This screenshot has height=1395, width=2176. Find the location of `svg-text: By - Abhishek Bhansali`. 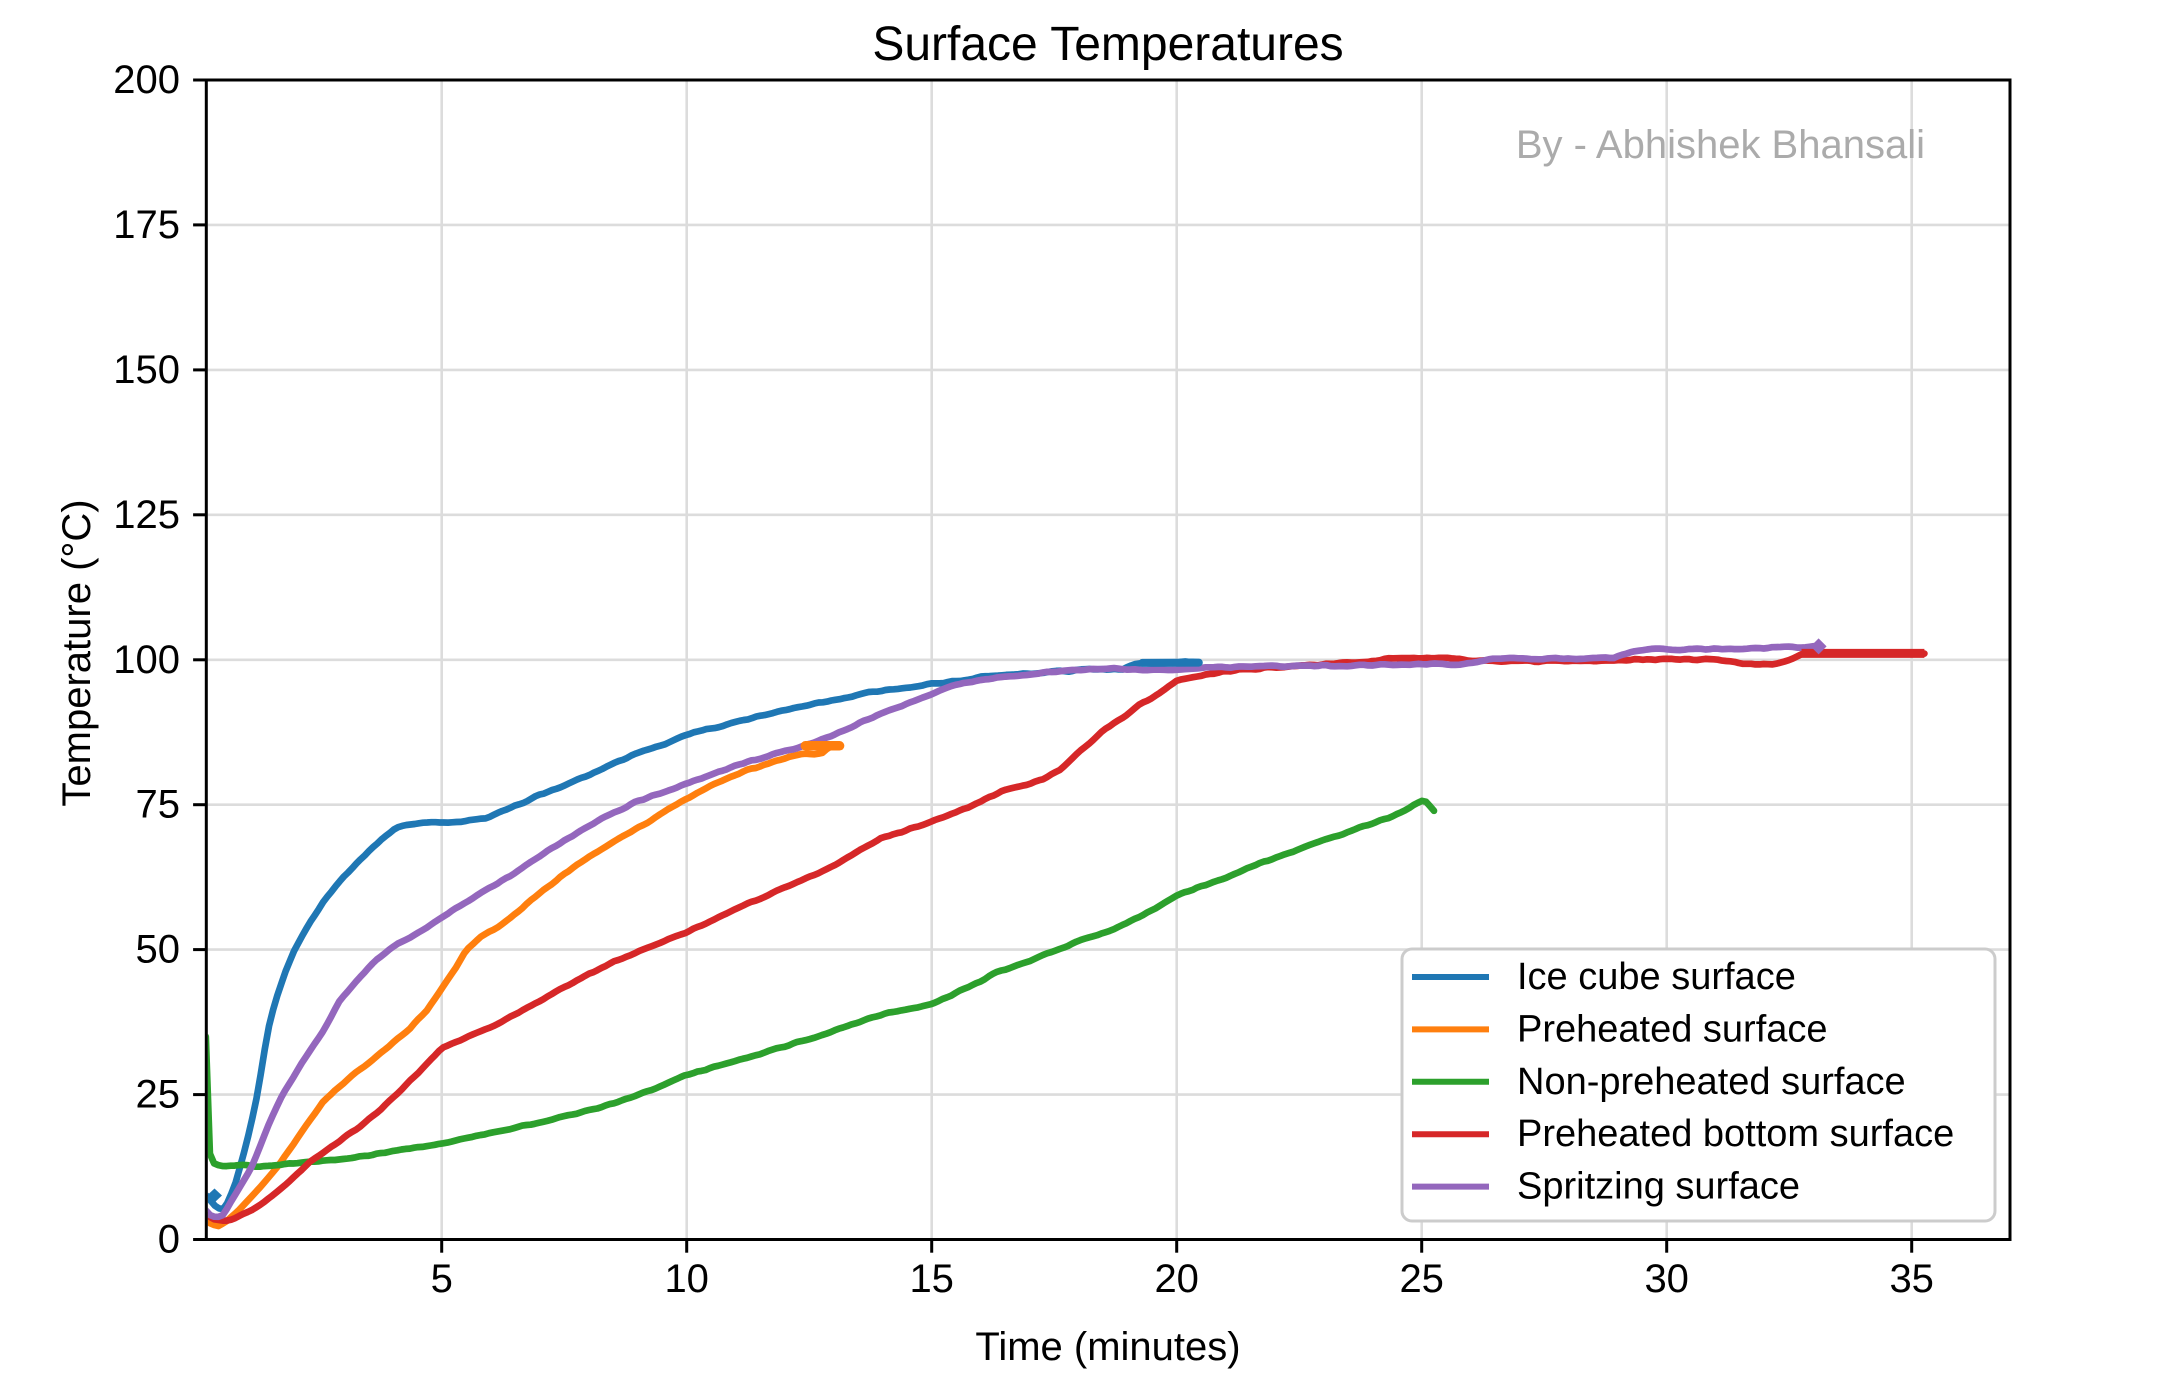

svg-text: By - Abhishek Bhansali is located at coordinates (1720, 145).